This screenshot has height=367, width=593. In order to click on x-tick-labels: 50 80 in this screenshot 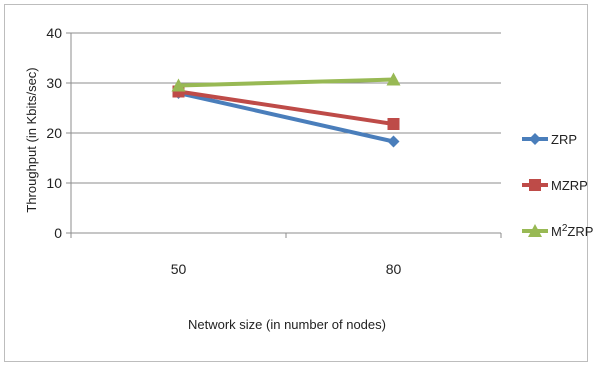, I will do `click(286, 269)`.